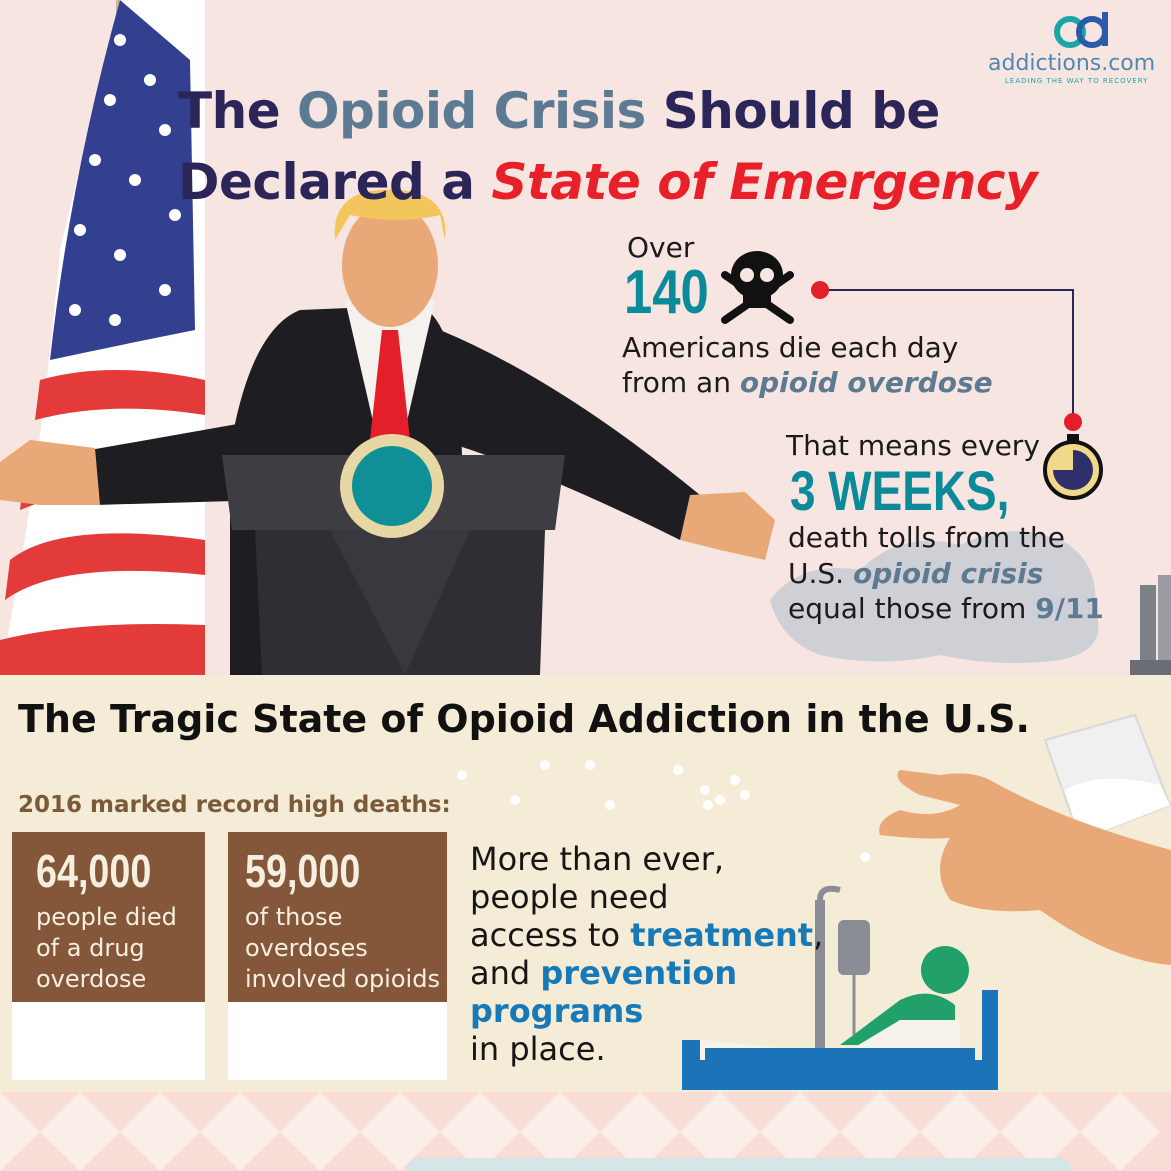 The height and width of the screenshot is (1171, 1171). What do you see at coordinates (229, 111) in the screenshot?
I see `title-text: The` at bounding box center [229, 111].